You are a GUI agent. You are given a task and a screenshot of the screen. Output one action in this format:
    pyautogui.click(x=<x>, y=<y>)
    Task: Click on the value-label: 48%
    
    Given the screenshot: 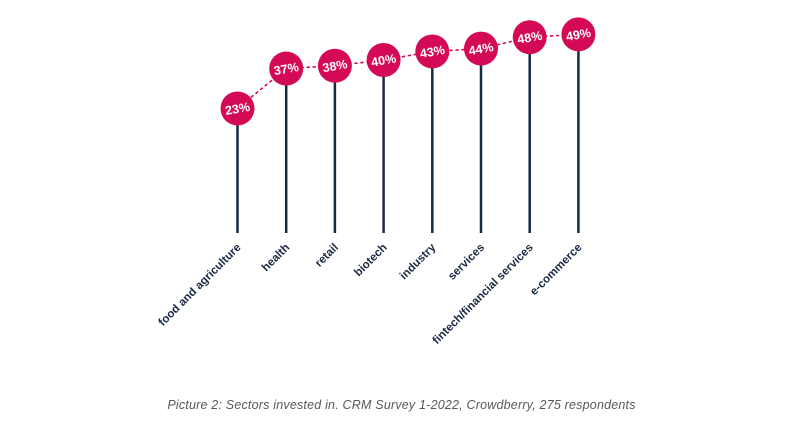 What is the action you would take?
    pyautogui.click(x=529, y=38)
    